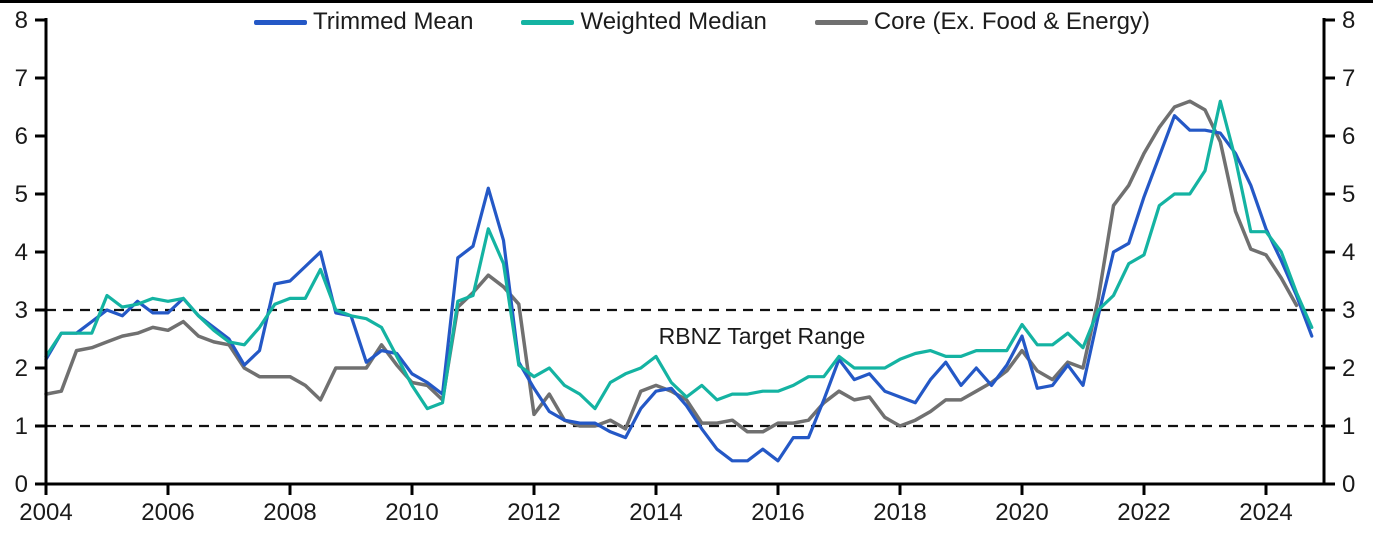 This screenshot has height=542, width=1373. I want to click on rbnz-target-range-label: RBNZ Target Range, so click(762, 336).